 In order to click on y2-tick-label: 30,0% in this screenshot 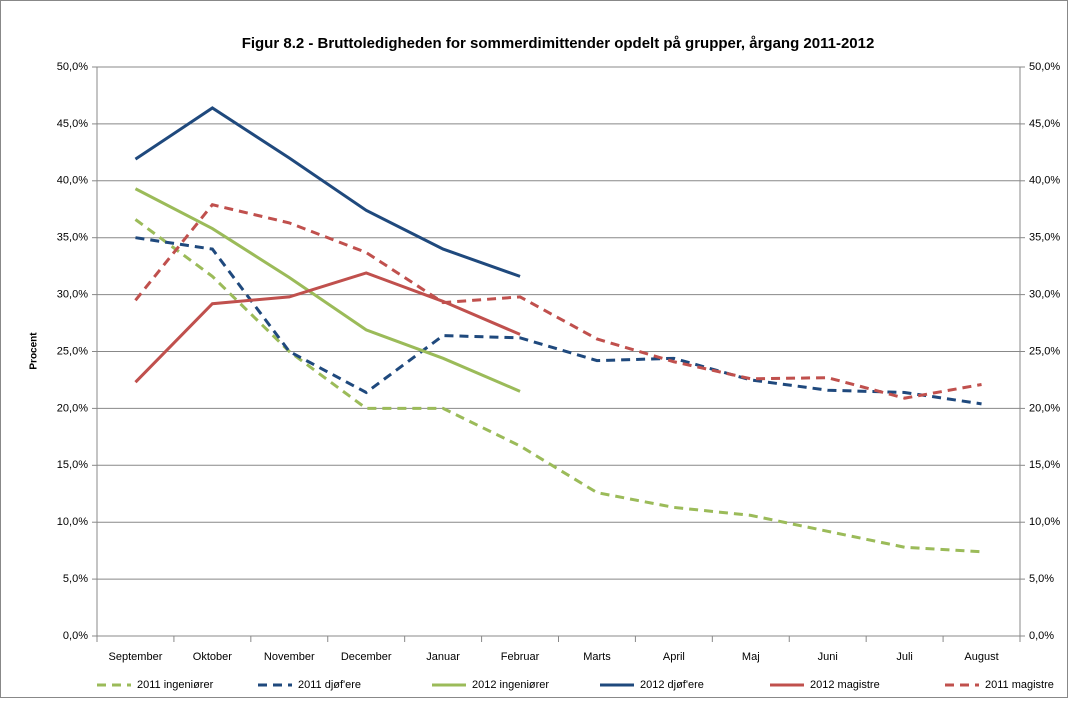, I will do `click(1044, 295)`.